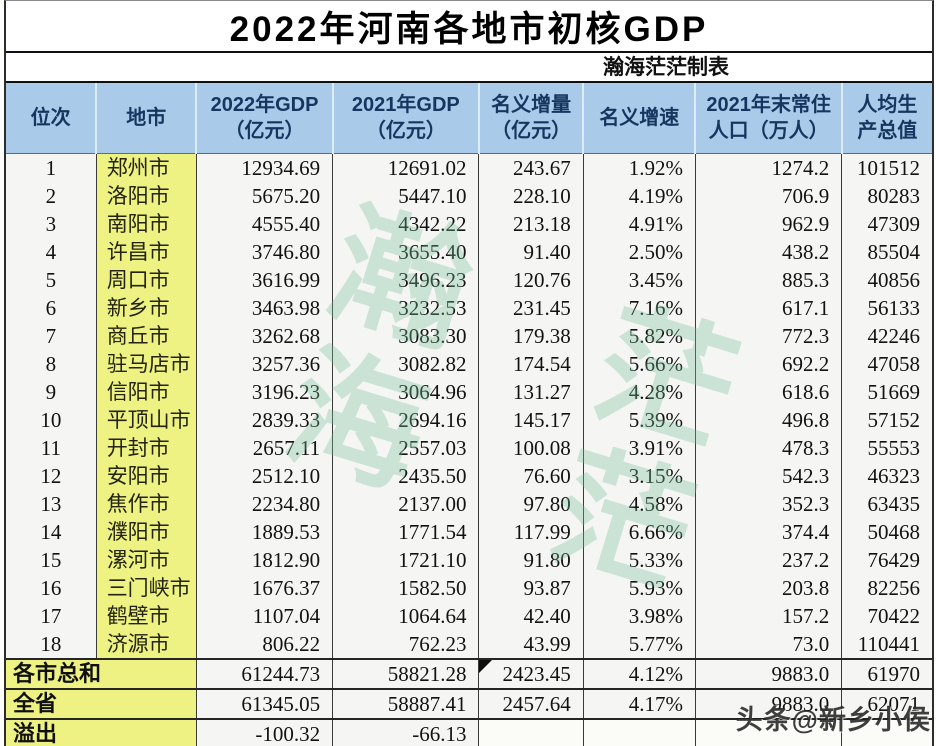 The height and width of the screenshot is (746, 936). Describe the element at coordinates (531, 280) in the screenshot. I see `cell-nominal_increase: 120.76` at that location.